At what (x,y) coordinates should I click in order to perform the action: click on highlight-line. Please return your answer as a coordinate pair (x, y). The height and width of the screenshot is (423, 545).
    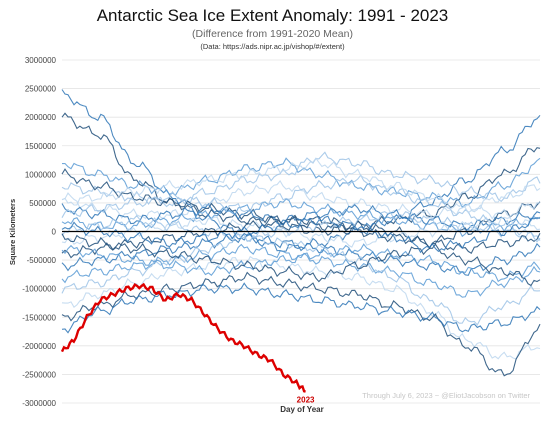
    Looking at the image, I should click on (183, 337).